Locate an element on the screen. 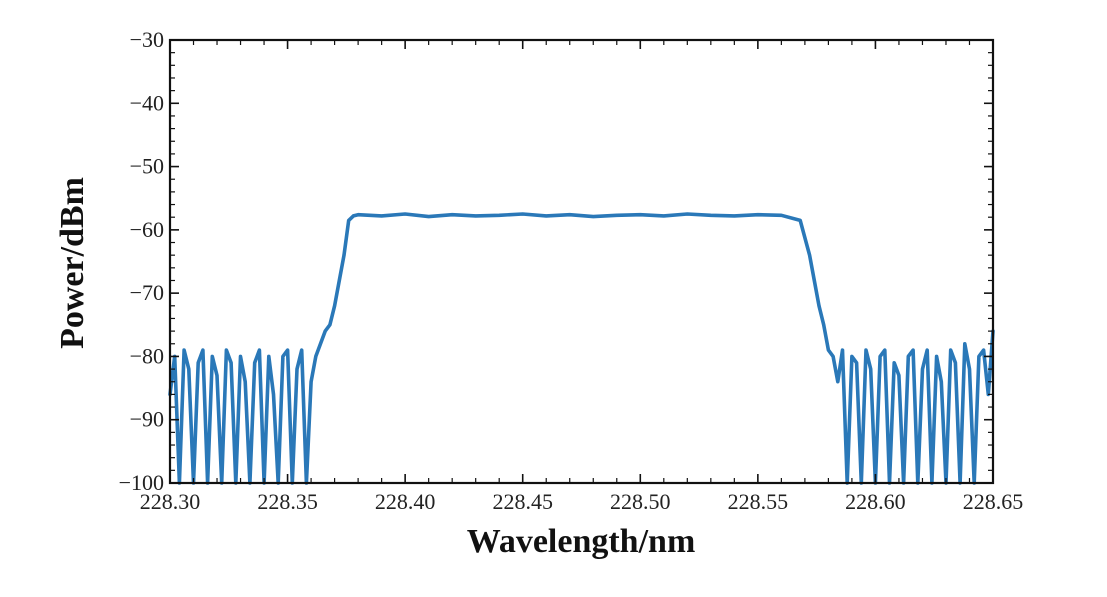 This screenshot has height=597, width=1107. x-tick-label: 228.55 is located at coordinates (758, 501).